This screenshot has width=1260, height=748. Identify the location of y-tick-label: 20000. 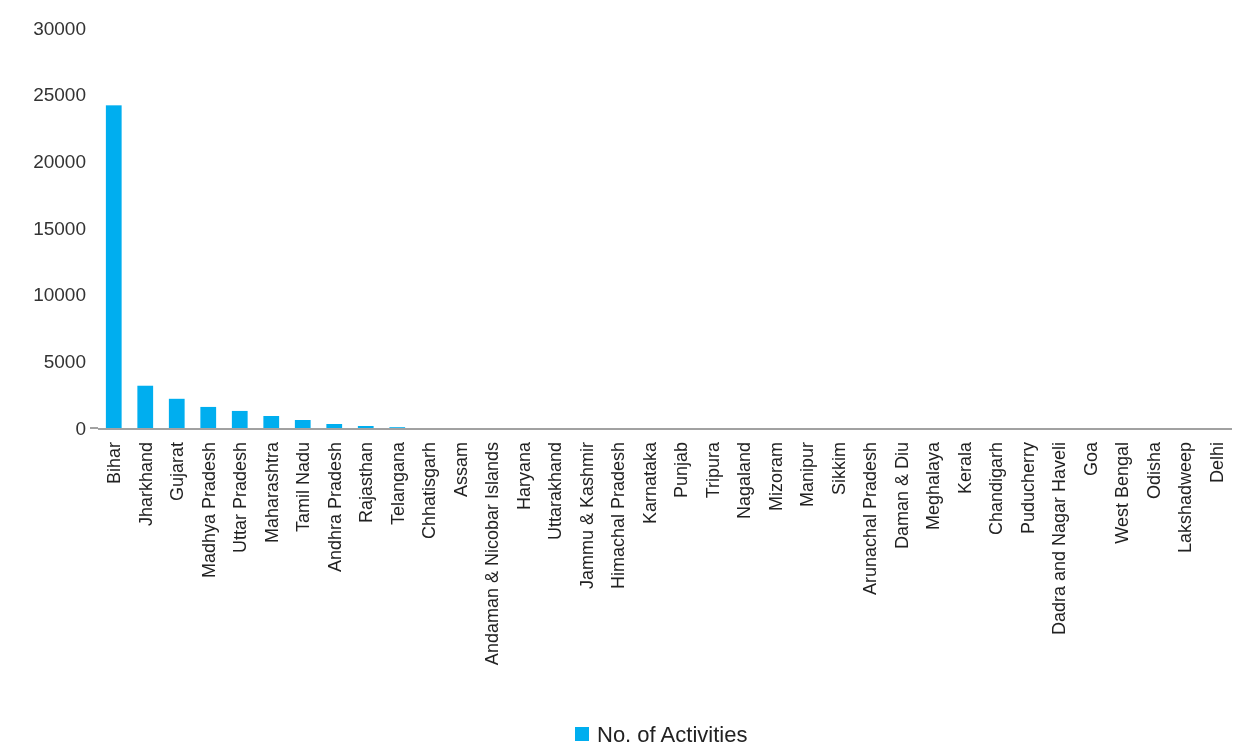
(59, 161).